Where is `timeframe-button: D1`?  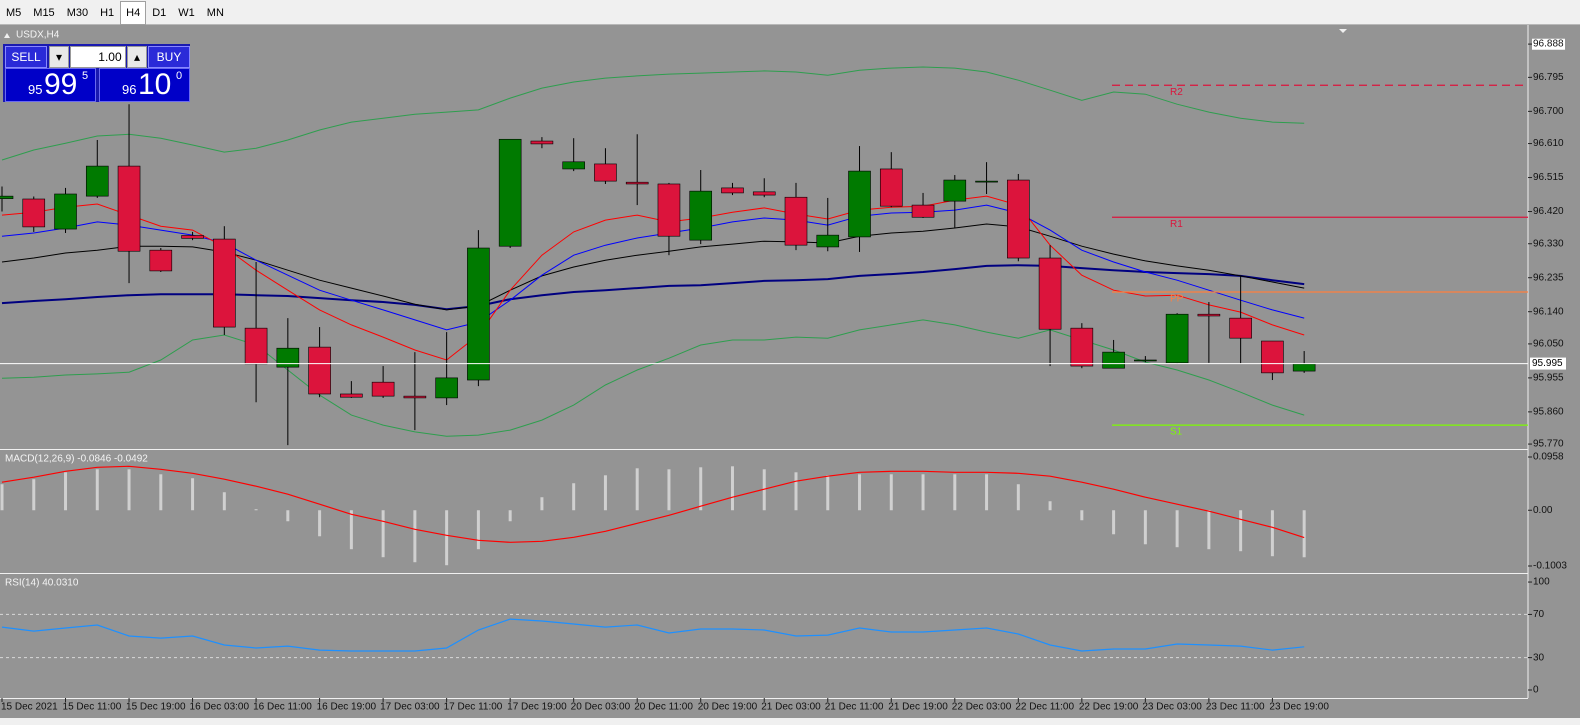
timeframe-button: D1 is located at coordinates (159, 13).